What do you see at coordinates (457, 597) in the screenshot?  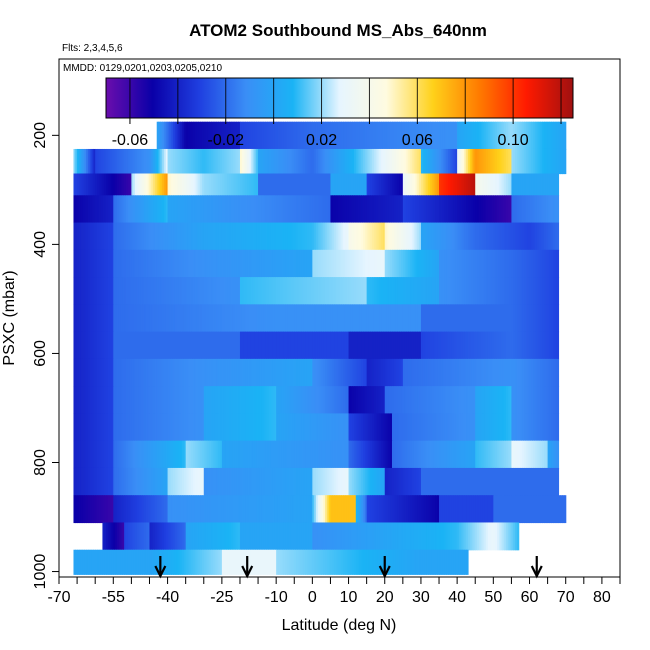 I see `x-tick-label: 40` at bounding box center [457, 597].